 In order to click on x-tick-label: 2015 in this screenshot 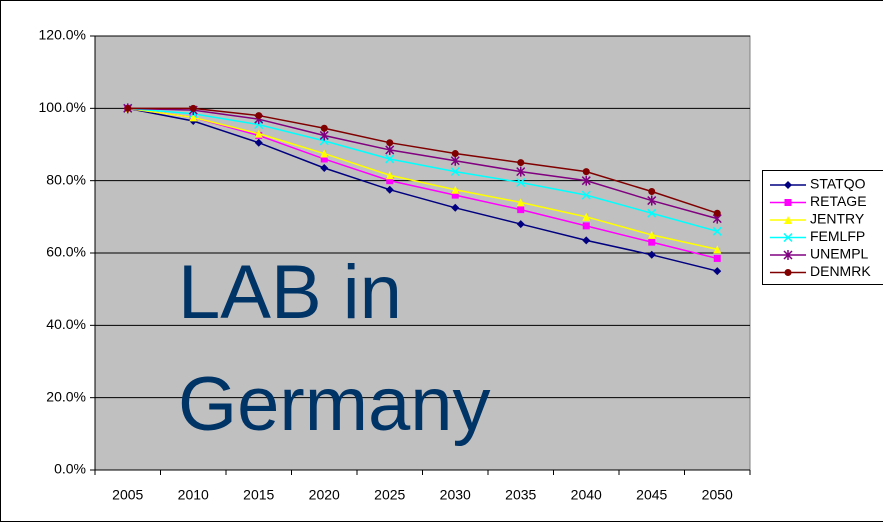, I will do `click(258, 495)`.